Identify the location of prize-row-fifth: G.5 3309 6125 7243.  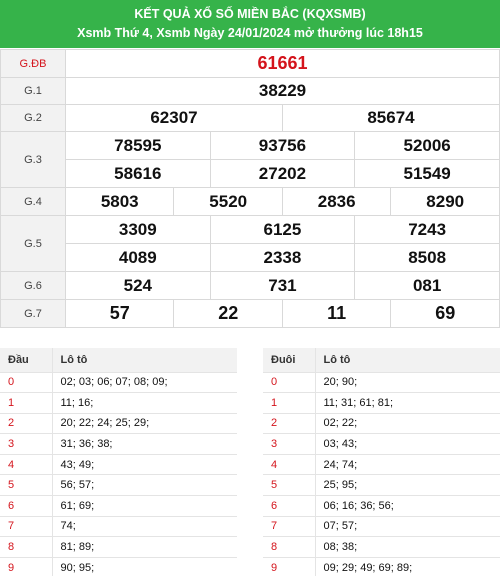
(250, 243).